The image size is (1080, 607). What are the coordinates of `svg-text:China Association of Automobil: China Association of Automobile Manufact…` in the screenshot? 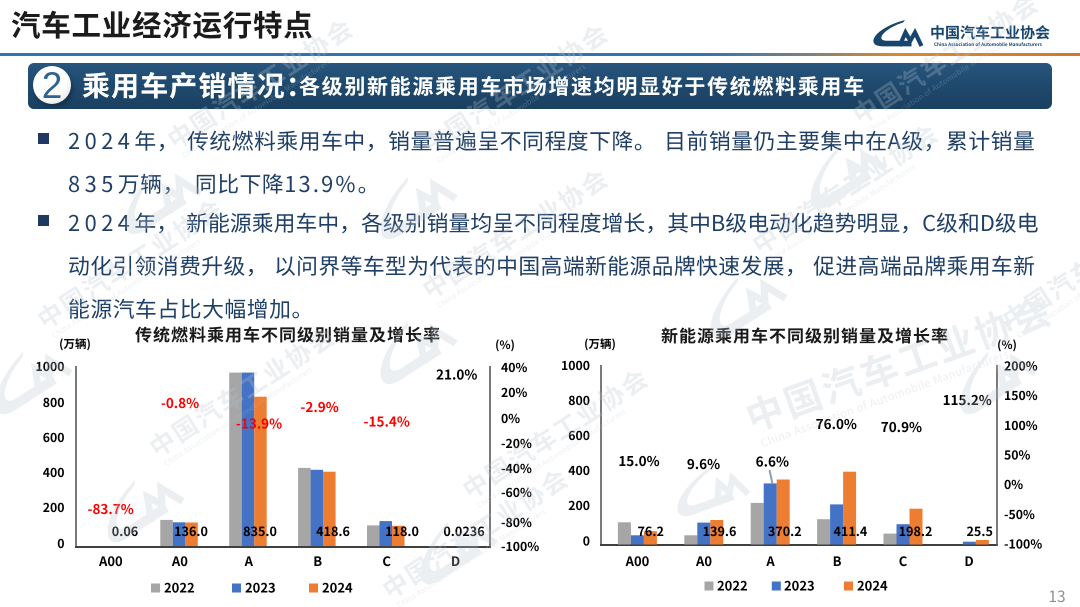 It's located at (988, 45).